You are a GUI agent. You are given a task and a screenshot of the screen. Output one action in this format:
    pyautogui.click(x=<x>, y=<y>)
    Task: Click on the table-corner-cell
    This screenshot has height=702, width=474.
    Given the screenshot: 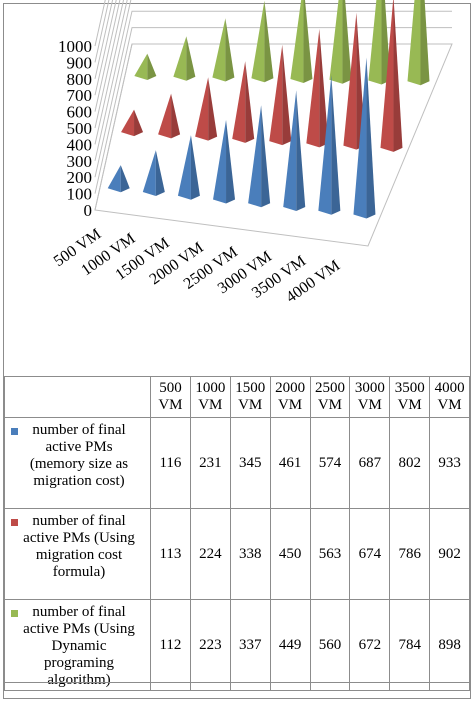 What is the action you would take?
    pyautogui.click(x=77, y=397)
    